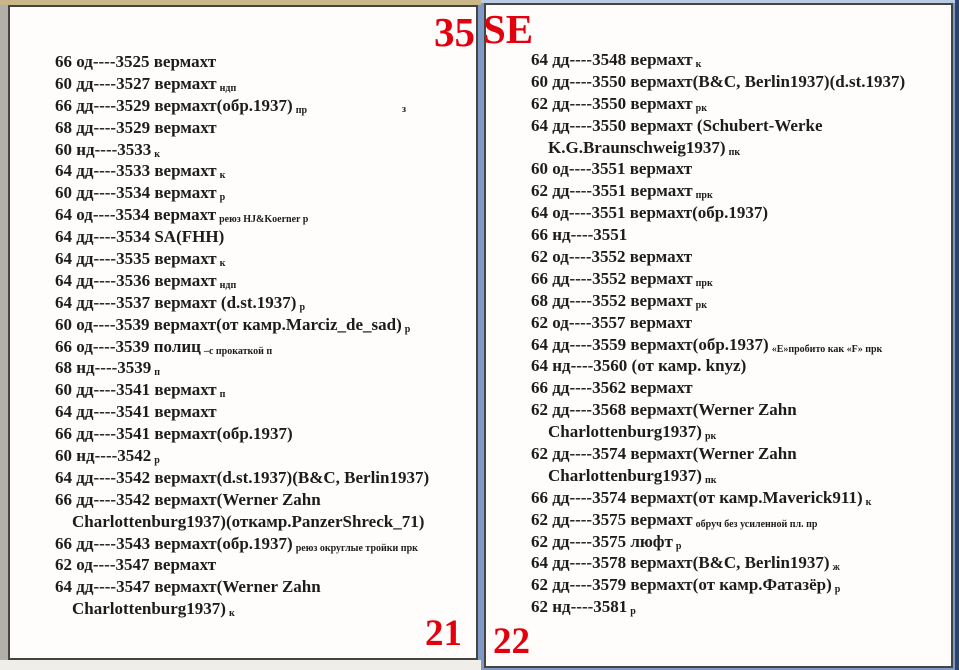 Image resolution: width=959 pixels, height=670 pixels. What do you see at coordinates (612, 278) in the screenshot?
I see `entry-main-text: 66 дд----3552 вермахт` at bounding box center [612, 278].